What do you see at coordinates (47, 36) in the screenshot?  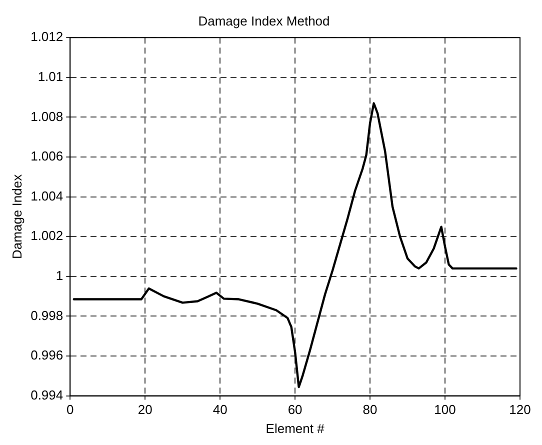 I see `y-tick-label: 1.012` at bounding box center [47, 36].